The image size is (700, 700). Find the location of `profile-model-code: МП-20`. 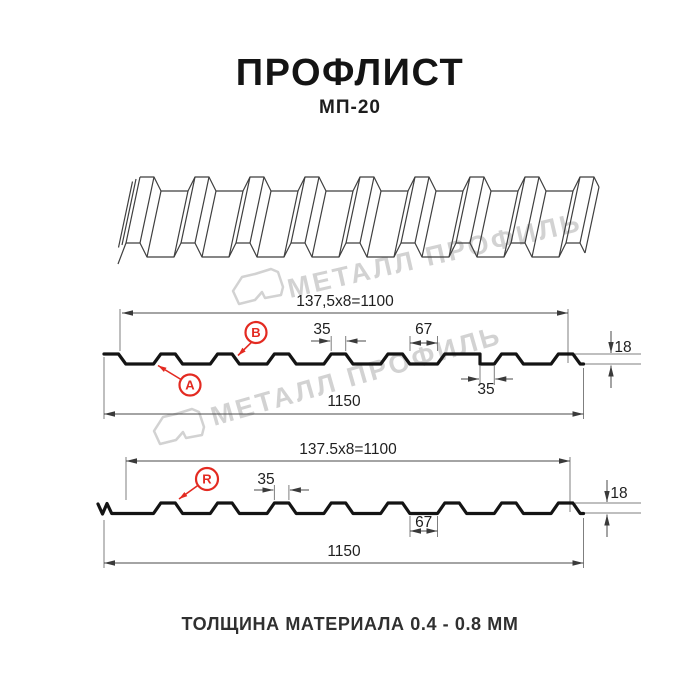

profile-model-code: МП-20 is located at coordinates (350, 107).